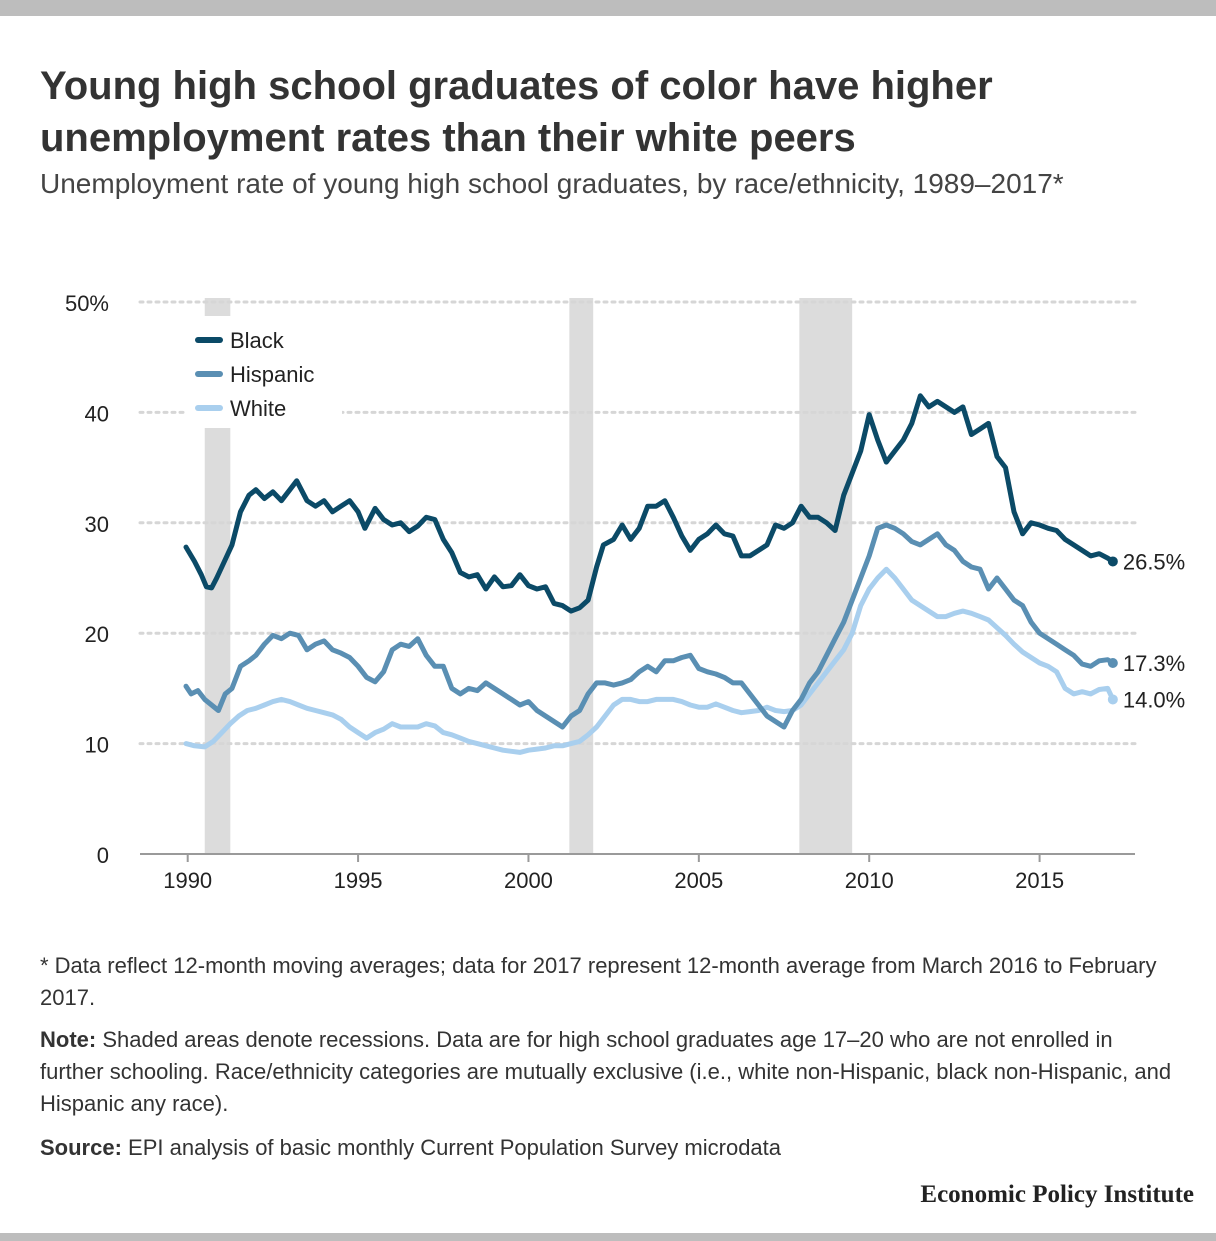 This screenshot has width=1216, height=1241. Describe the element at coordinates (1112, 699) in the screenshot. I see `series-end-dot-white` at that location.